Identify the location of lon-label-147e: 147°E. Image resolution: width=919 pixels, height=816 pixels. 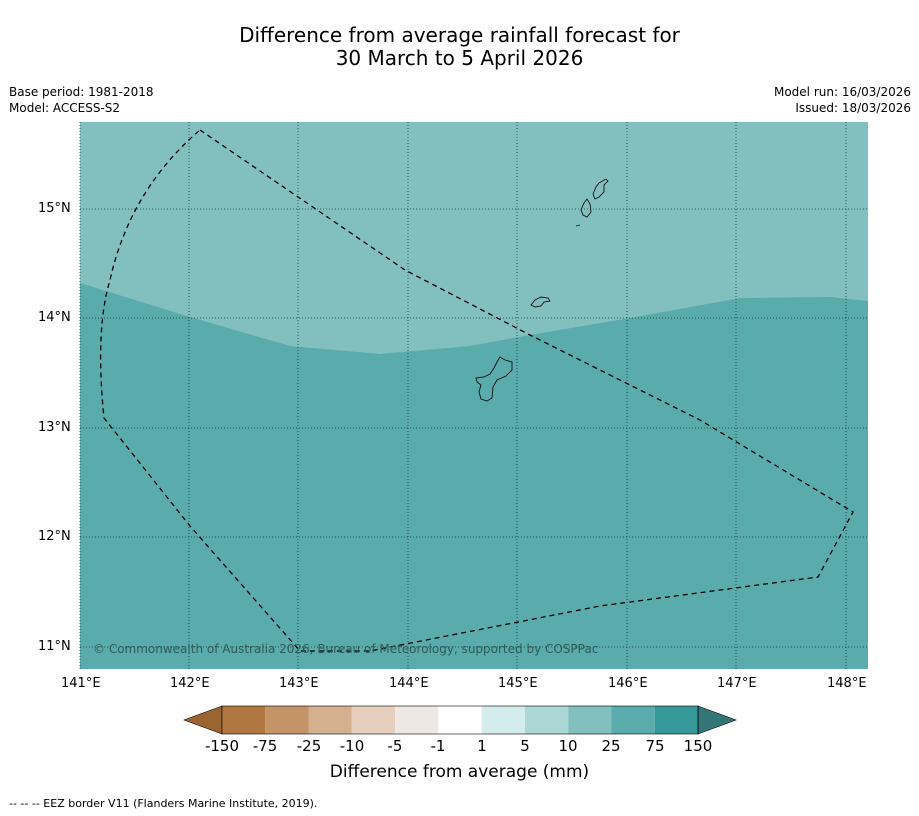
(737, 683).